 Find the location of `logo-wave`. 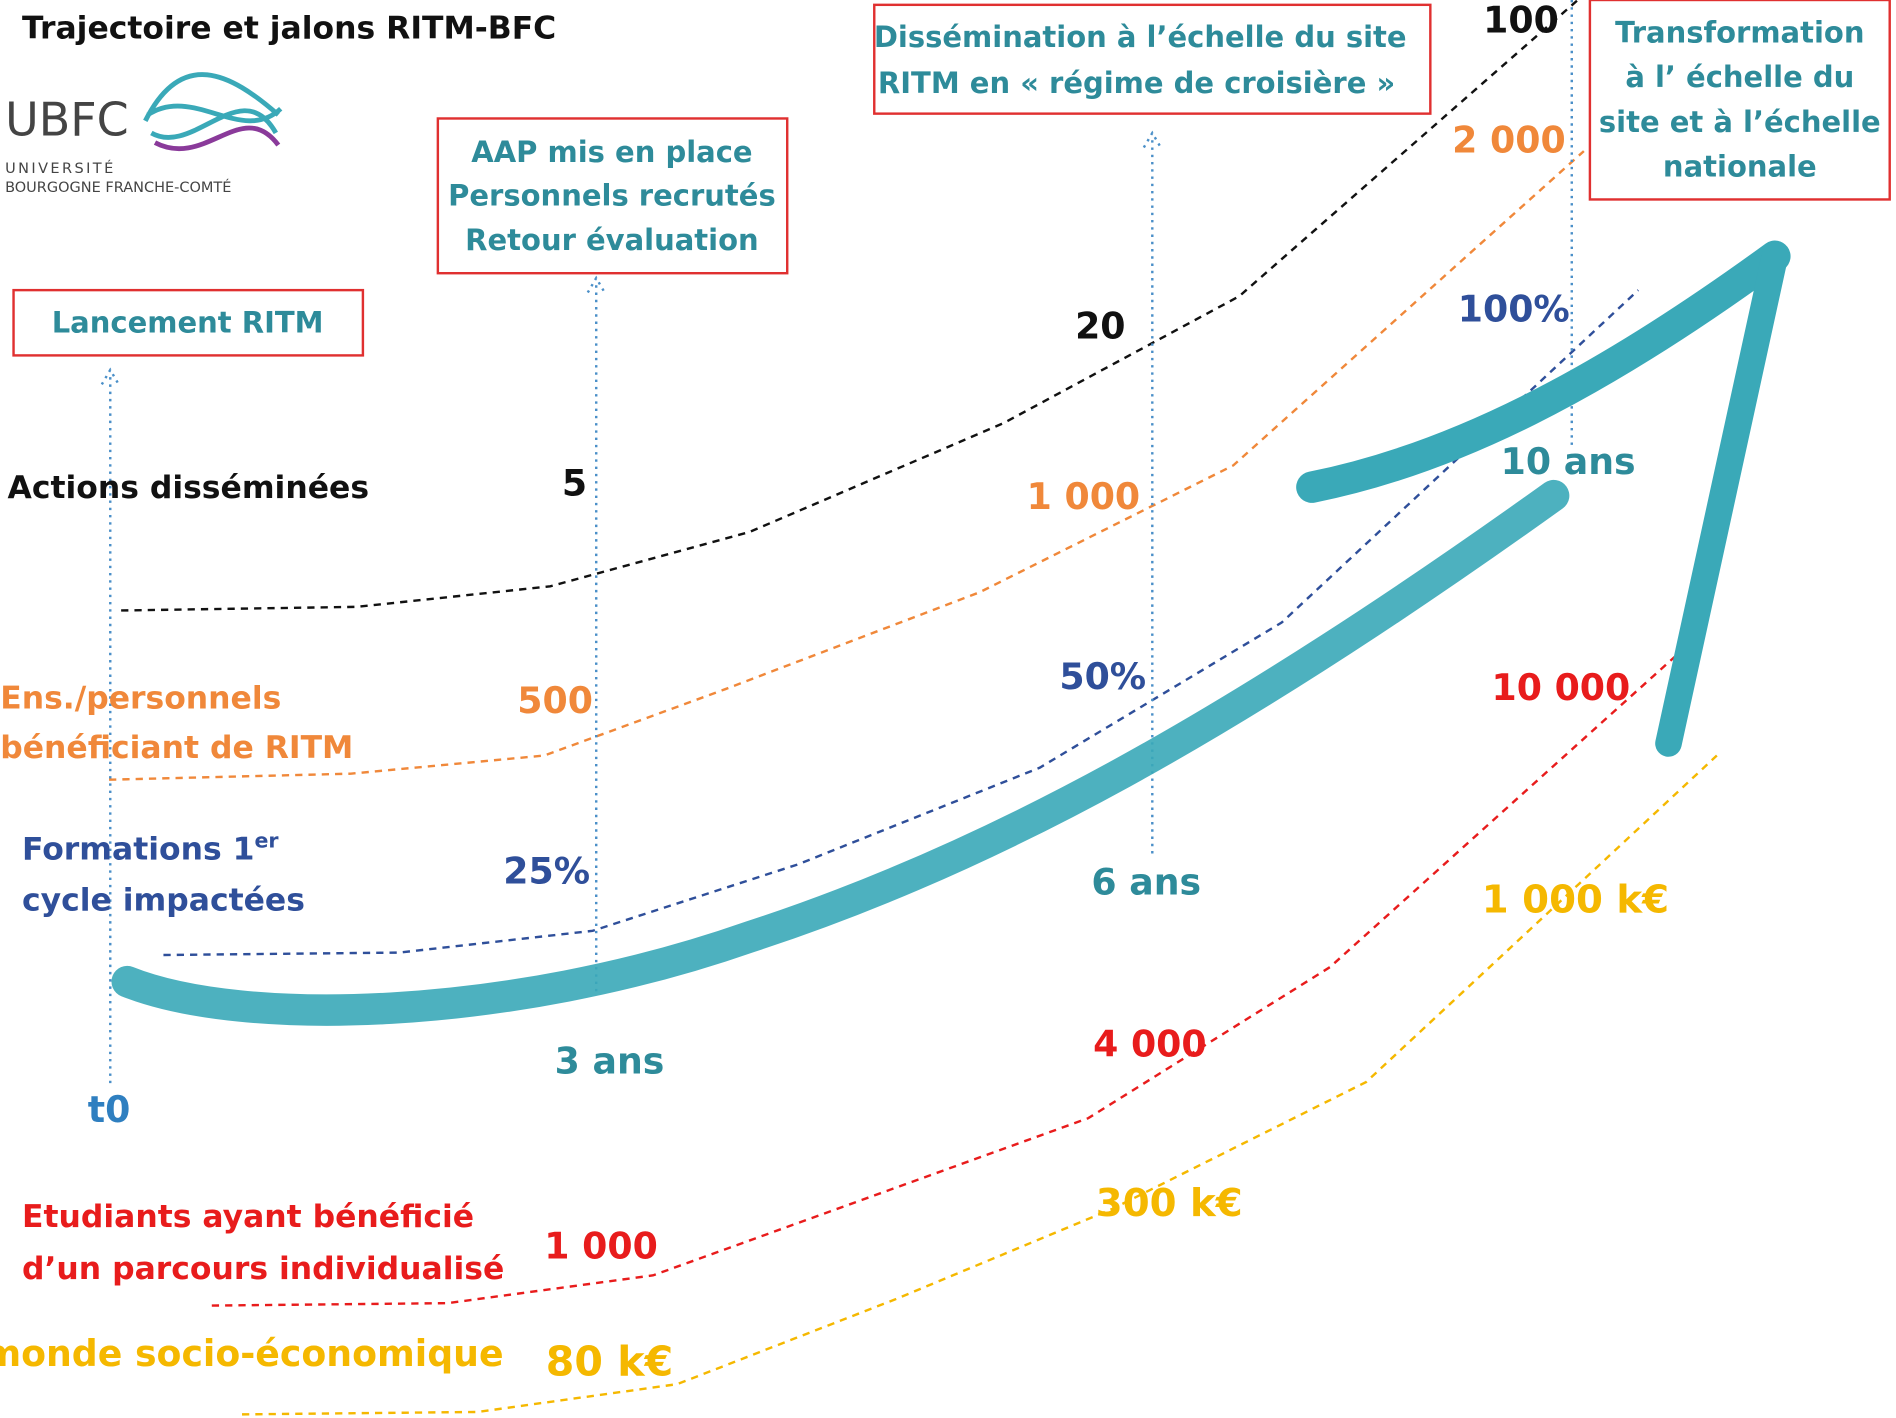

logo-wave is located at coordinates (217, 138).